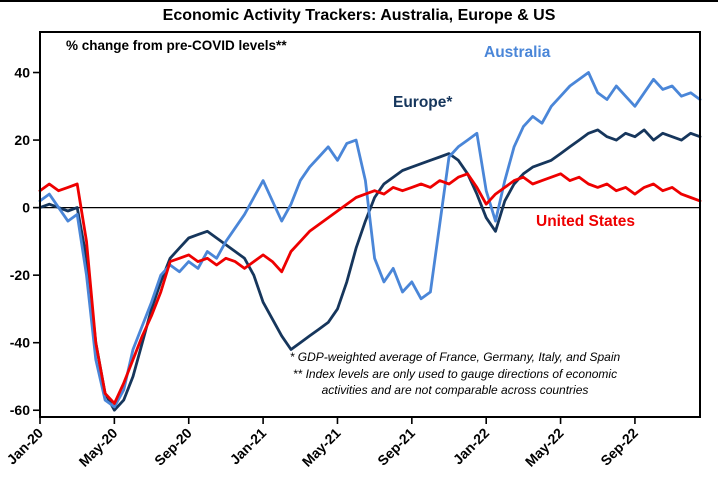 This screenshot has width=718, height=480. What do you see at coordinates (619, 447) in the screenshot?
I see `svg-text: Sep-22` at bounding box center [619, 447].